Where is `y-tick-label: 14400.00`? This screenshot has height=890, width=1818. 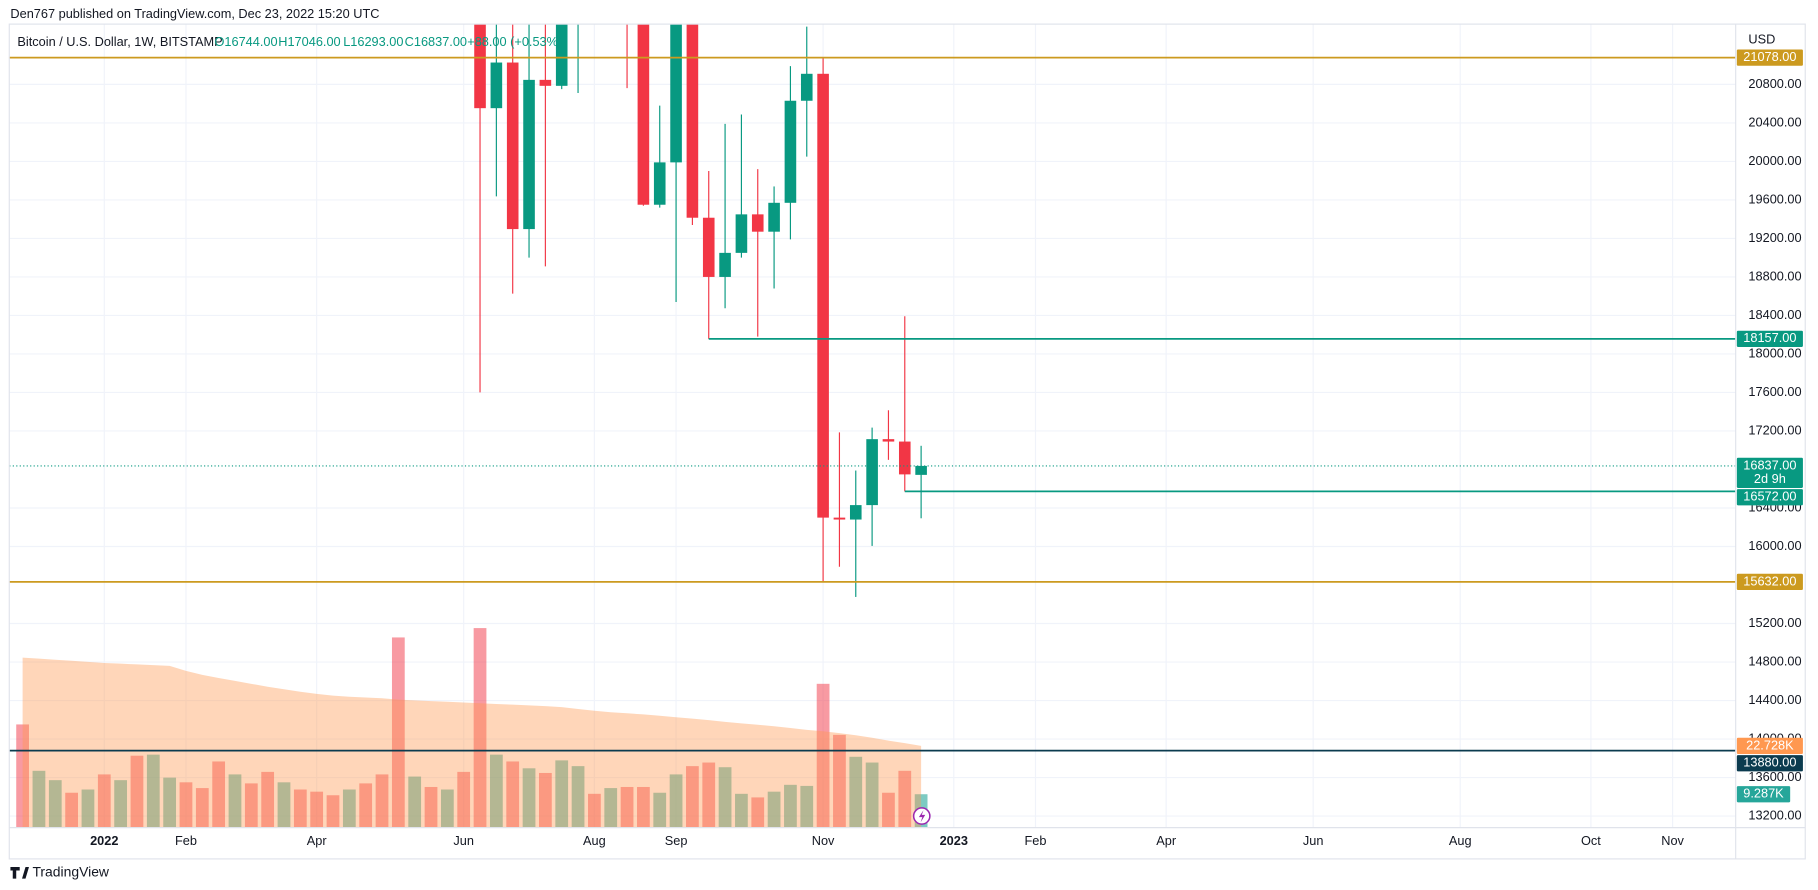
y-tick-label: 14400.00 is located at coordinates (1774, 699).